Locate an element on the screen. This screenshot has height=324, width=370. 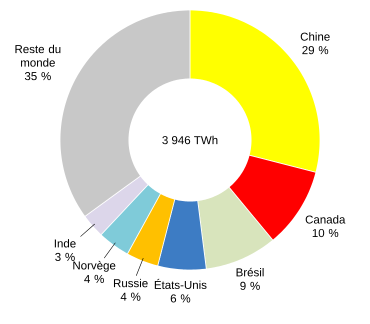
slice-label: Reste du monde is located at coordinates (37, 55).